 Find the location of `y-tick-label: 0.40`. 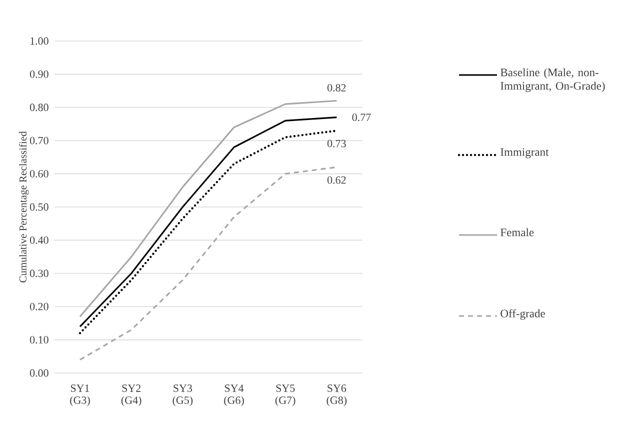

y-tick-label: 0.40 is located at coordinates (39, 240).